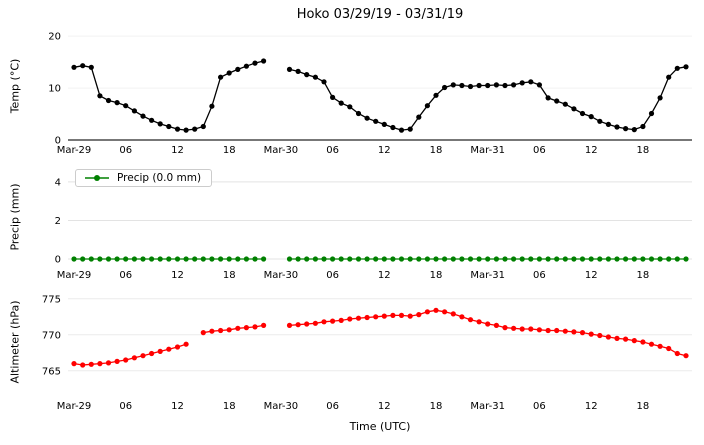 This screenshot has height=445, width=704. I want to click on y-tick-label: 770, so click(51, 335).